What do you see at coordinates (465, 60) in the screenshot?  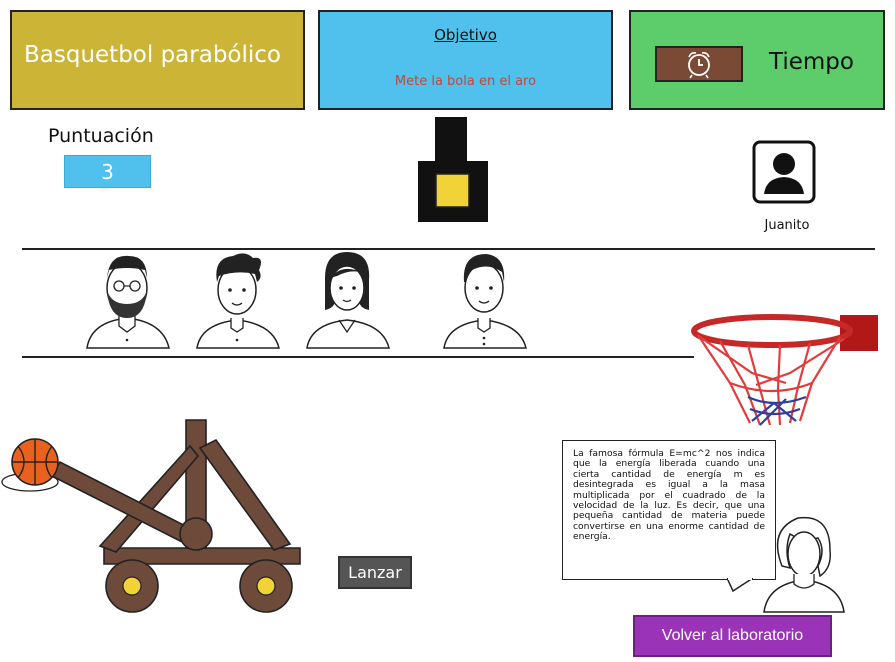 I see `objective-panel: Objetivo Mete la bola en el aro` at bounding box center [465, 60].